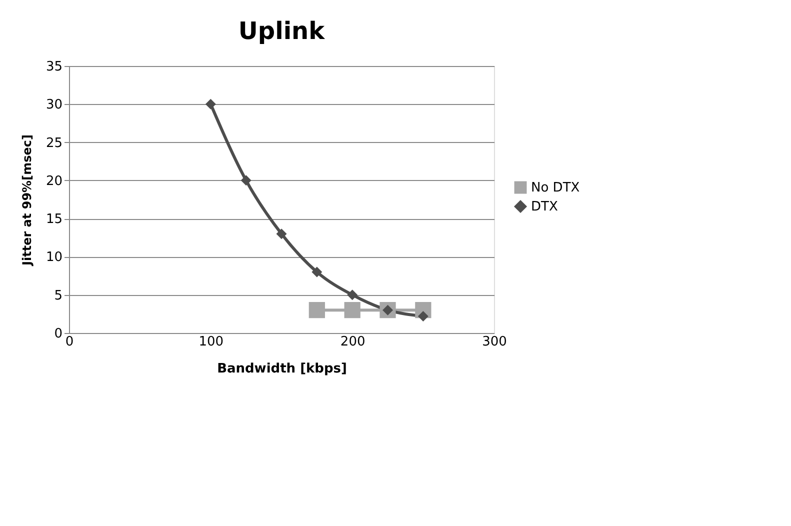 This screenshot has width=791, height=526. What do you see at coordinates (353, 342) in the screenshot?
I see `x-tick-label: 200` at bounding box center [353, 342].